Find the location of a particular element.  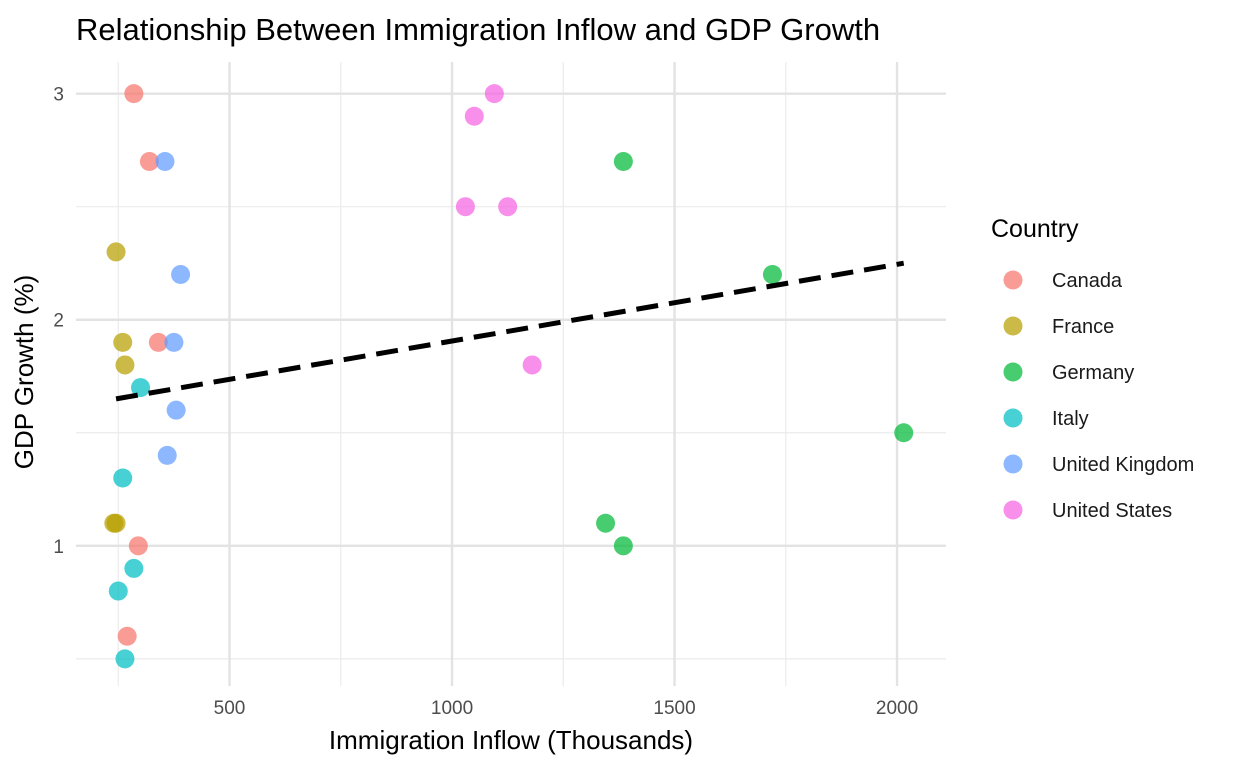

x-tick-label: 1500 is located at coordinates (674, 708).